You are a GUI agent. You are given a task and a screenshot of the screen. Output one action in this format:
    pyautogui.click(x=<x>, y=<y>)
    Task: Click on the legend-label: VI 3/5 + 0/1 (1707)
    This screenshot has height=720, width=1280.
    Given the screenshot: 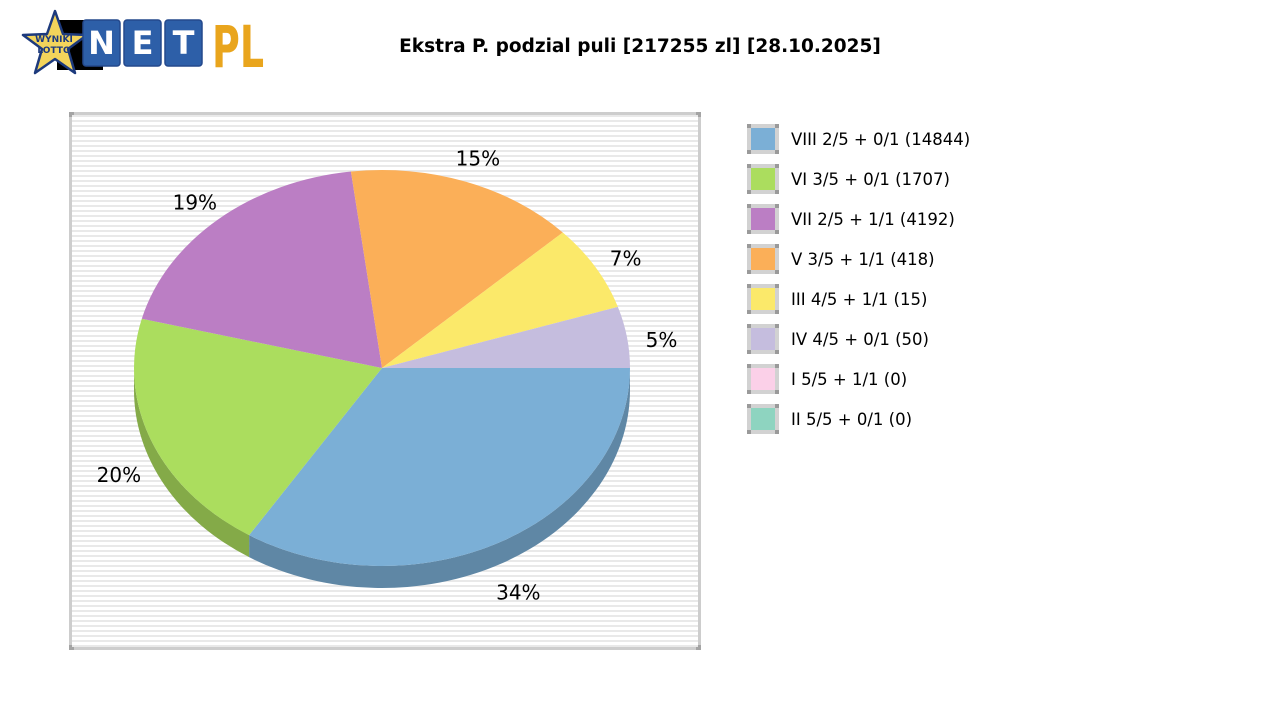 What is the action you would take?
    pyautogui.click(x=870, y=179)
    